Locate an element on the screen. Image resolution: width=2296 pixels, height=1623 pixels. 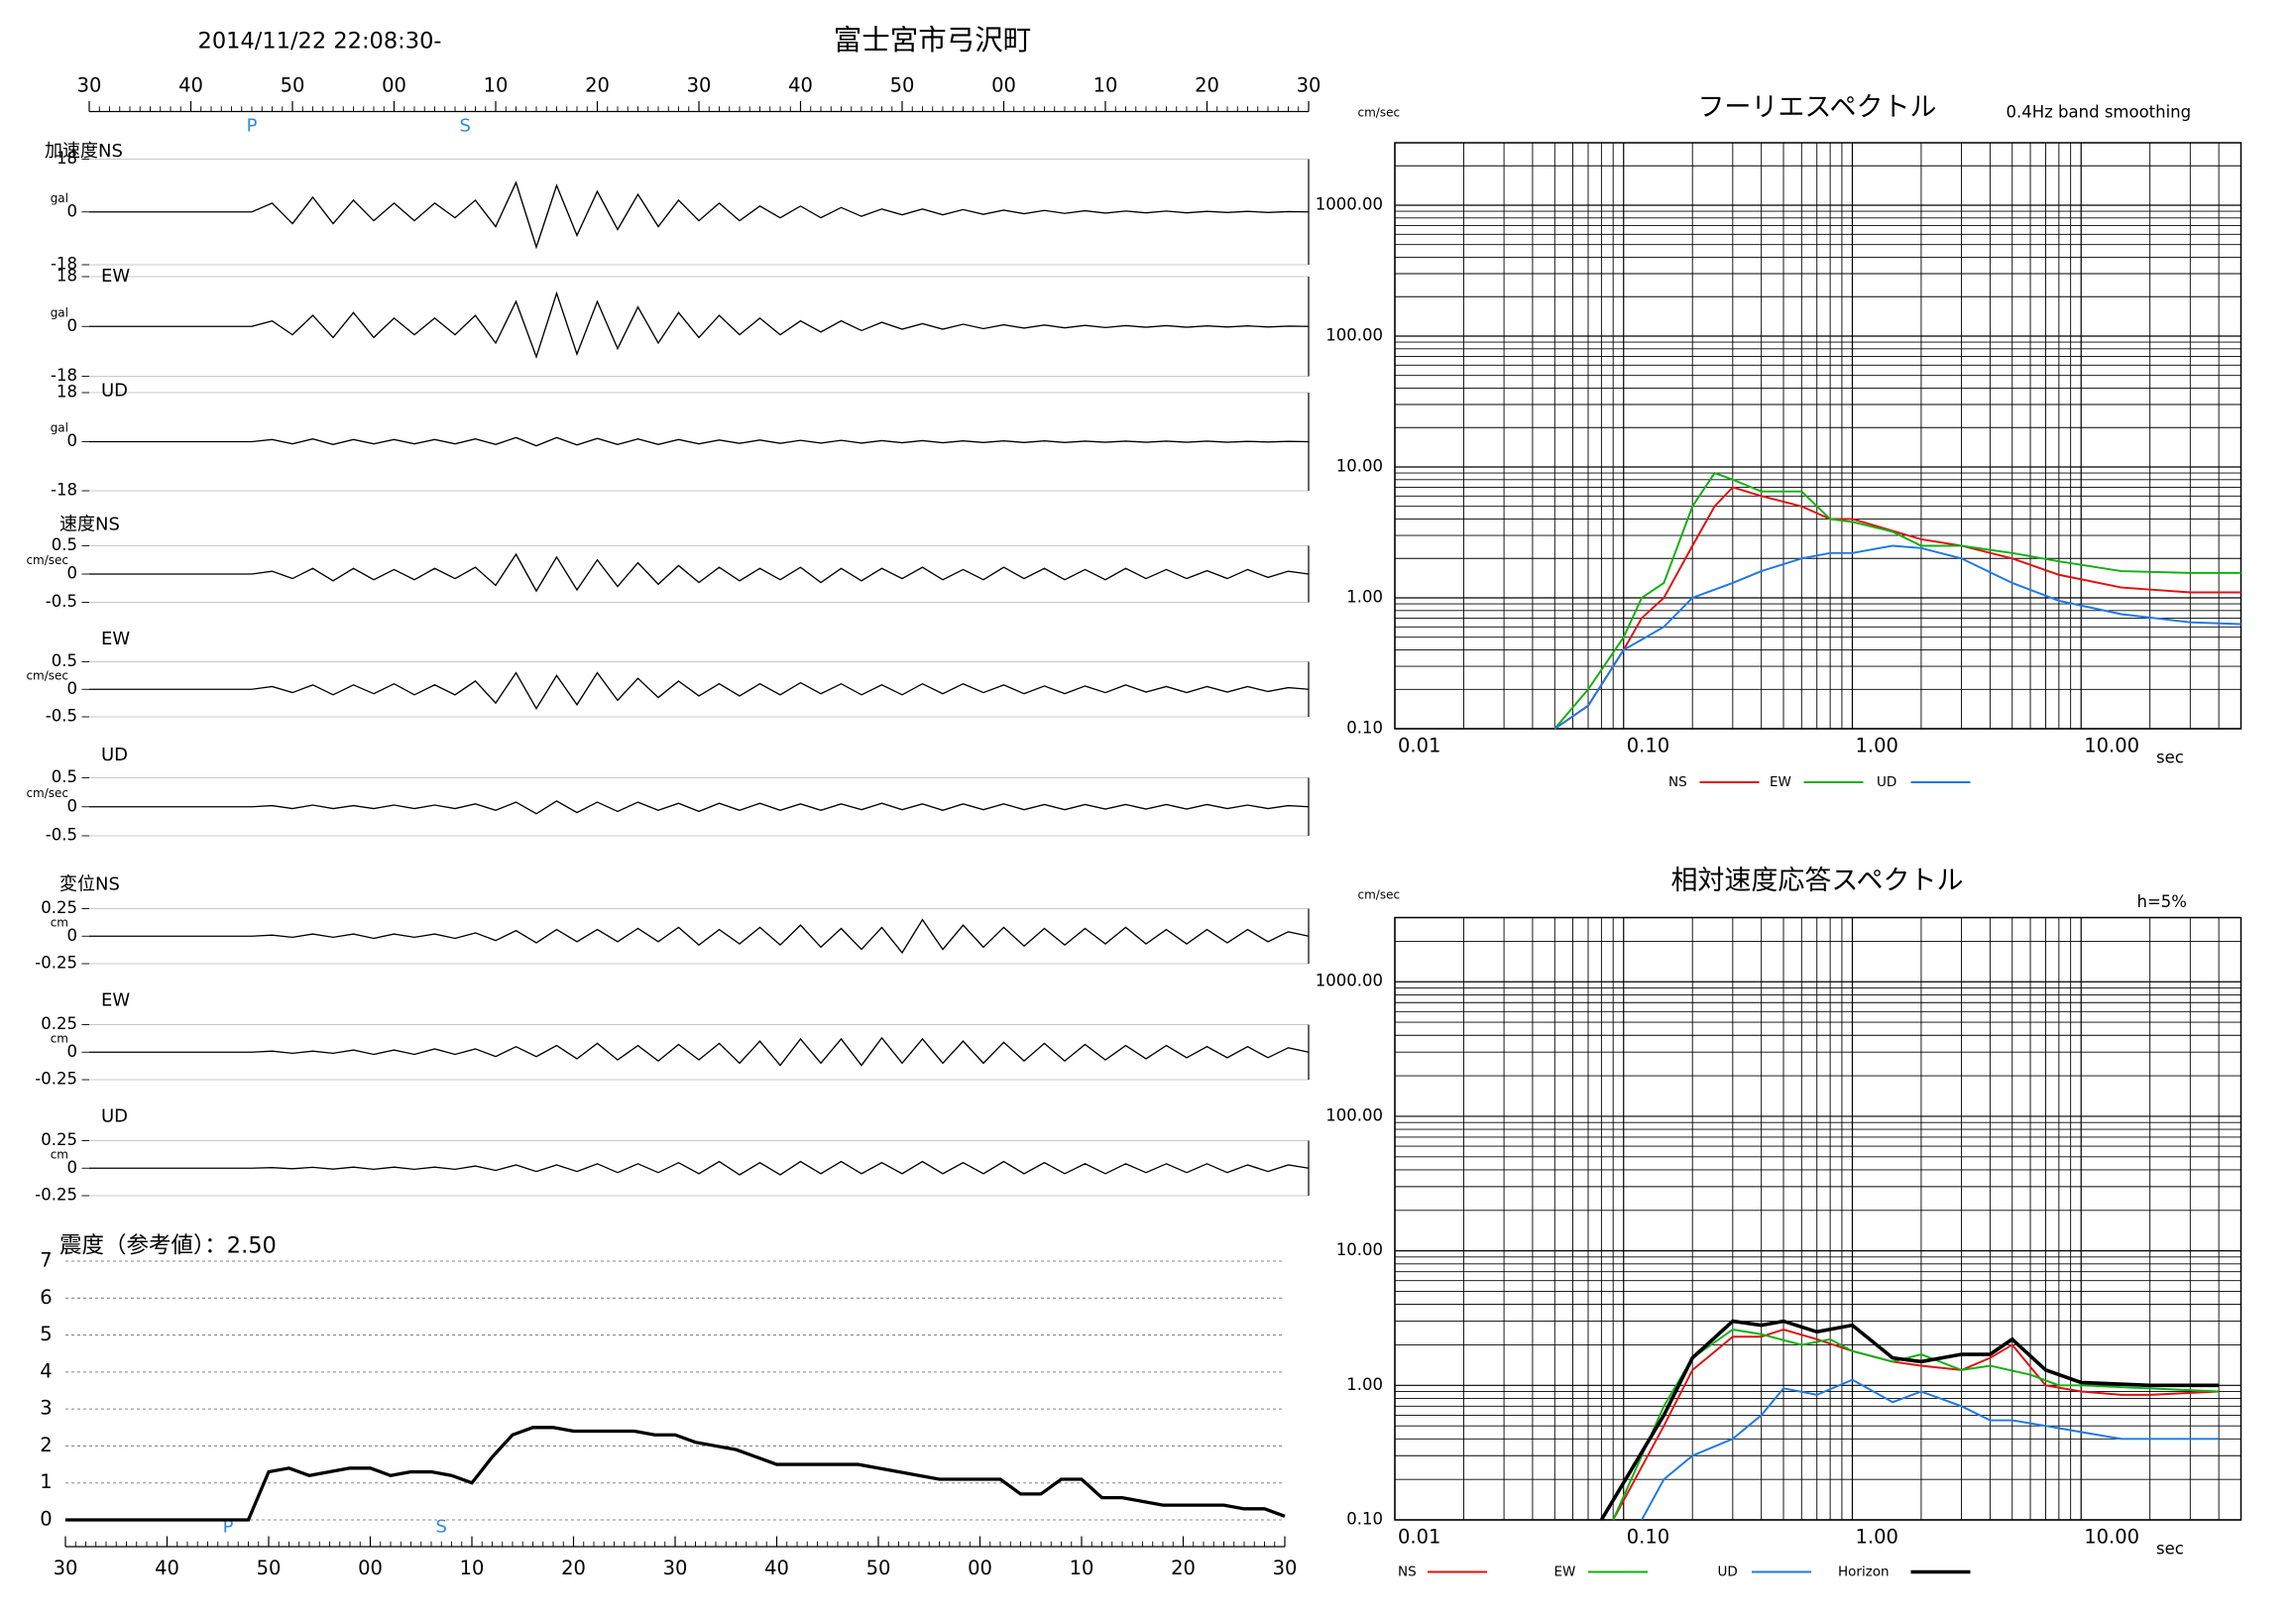
x-tick-label: 0.01 is located at coordinates (1419, 746).